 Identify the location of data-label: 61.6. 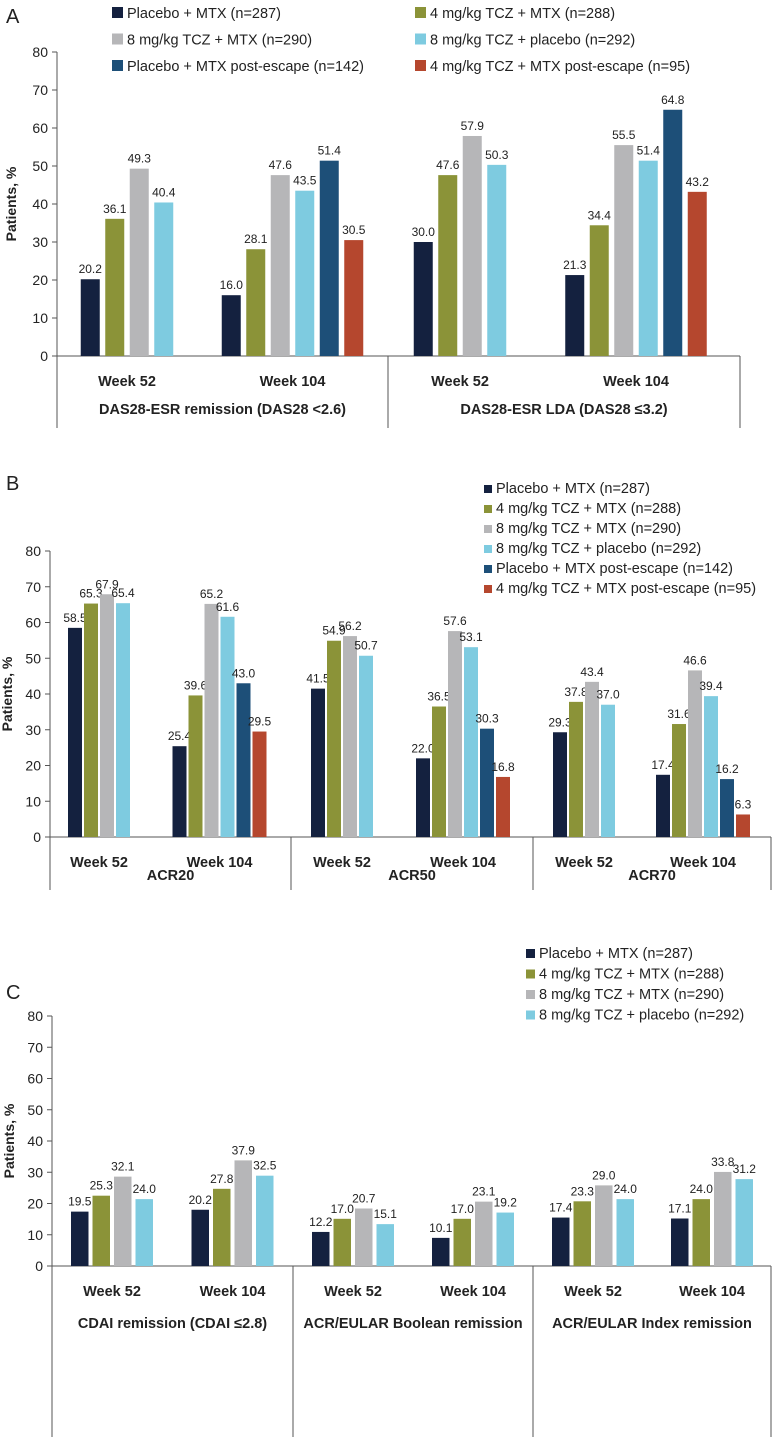
(228, 607).